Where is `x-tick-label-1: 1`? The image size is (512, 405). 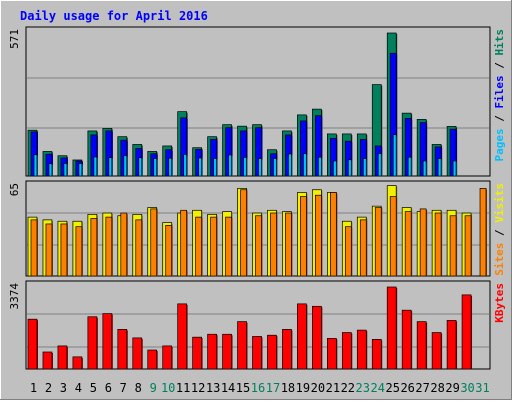
x-tick-label-1: 1 is located at coordinates (33, 388).